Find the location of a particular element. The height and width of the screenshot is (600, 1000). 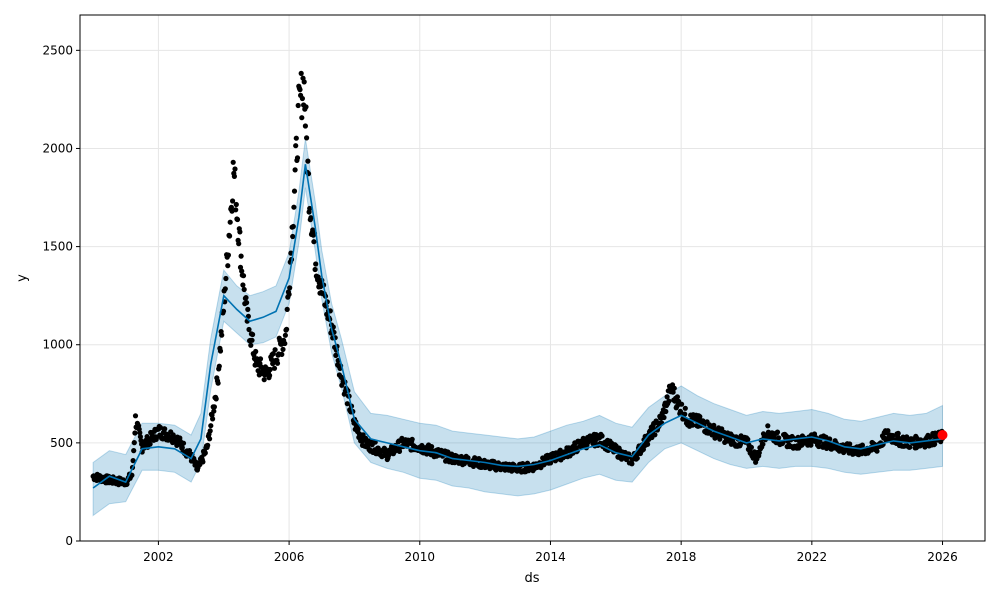

x-tick-label: 2006 is located at coordinates (289, 557).